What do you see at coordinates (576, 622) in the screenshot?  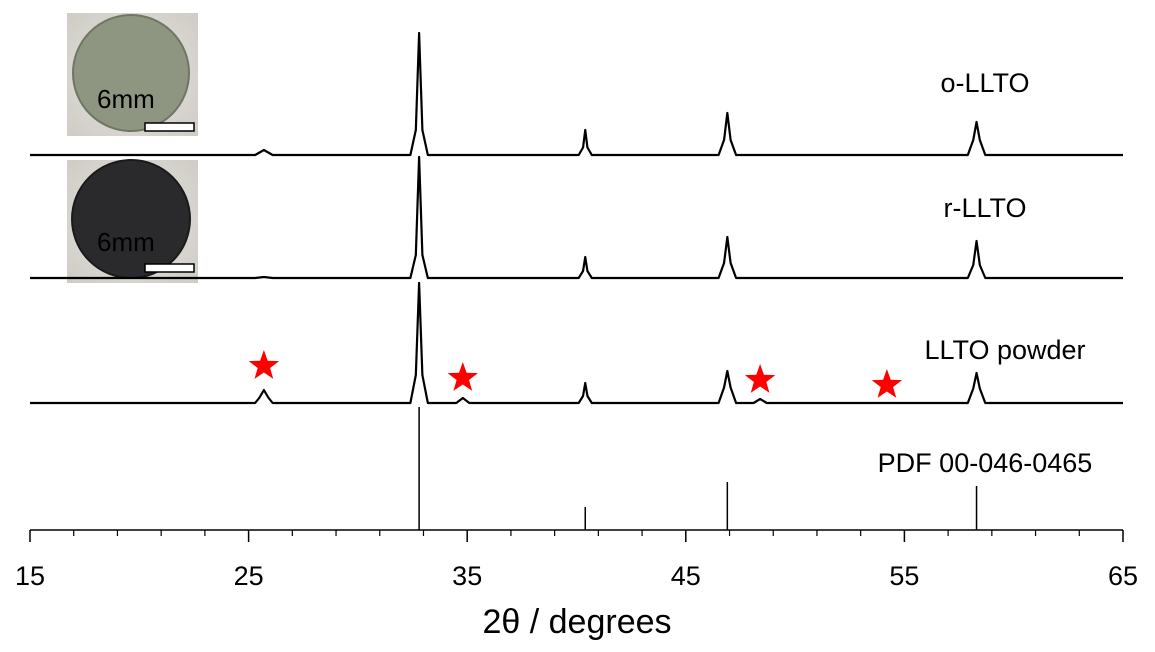 I see `x-axis-title: 2θ / degrees` at bounding box center [576, 622].